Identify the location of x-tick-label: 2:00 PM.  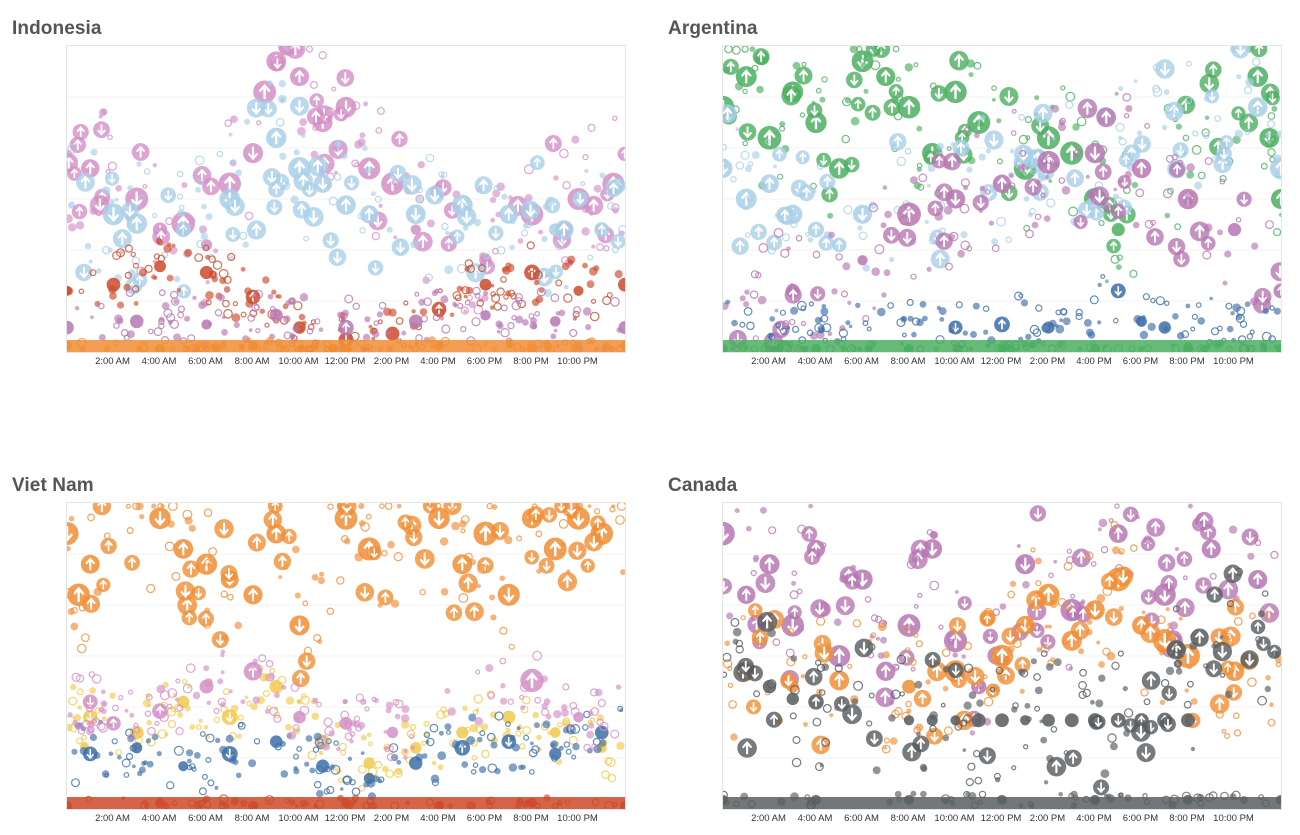
(391, 361).